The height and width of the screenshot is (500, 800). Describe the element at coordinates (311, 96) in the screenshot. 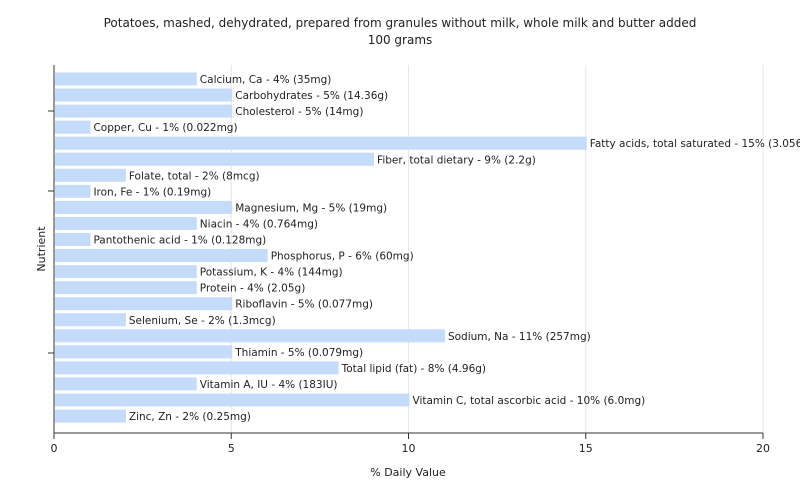

I see `bar-label: Carbohydrates - 5% (14.36g)` at that location.